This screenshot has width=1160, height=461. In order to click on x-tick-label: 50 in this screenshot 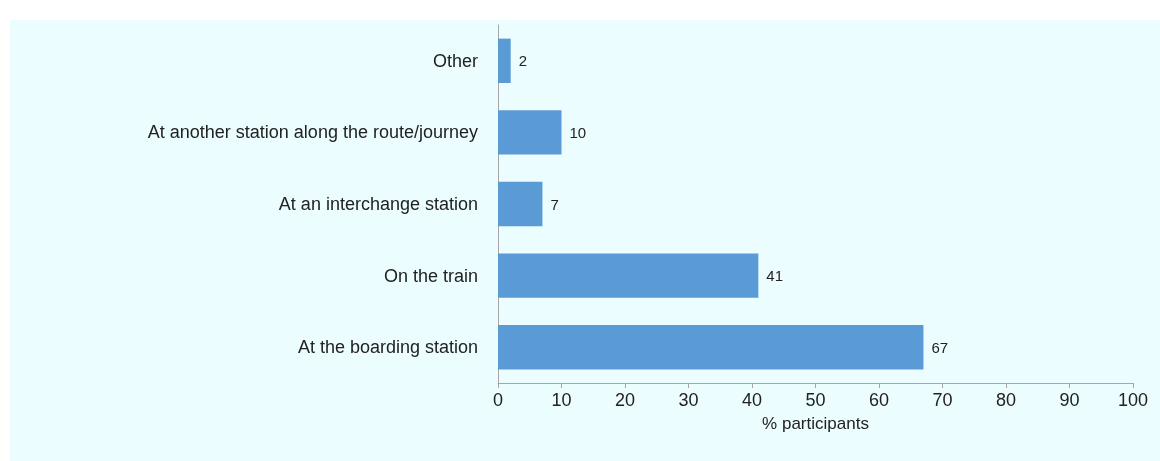, I will do `click(815, 400)`.